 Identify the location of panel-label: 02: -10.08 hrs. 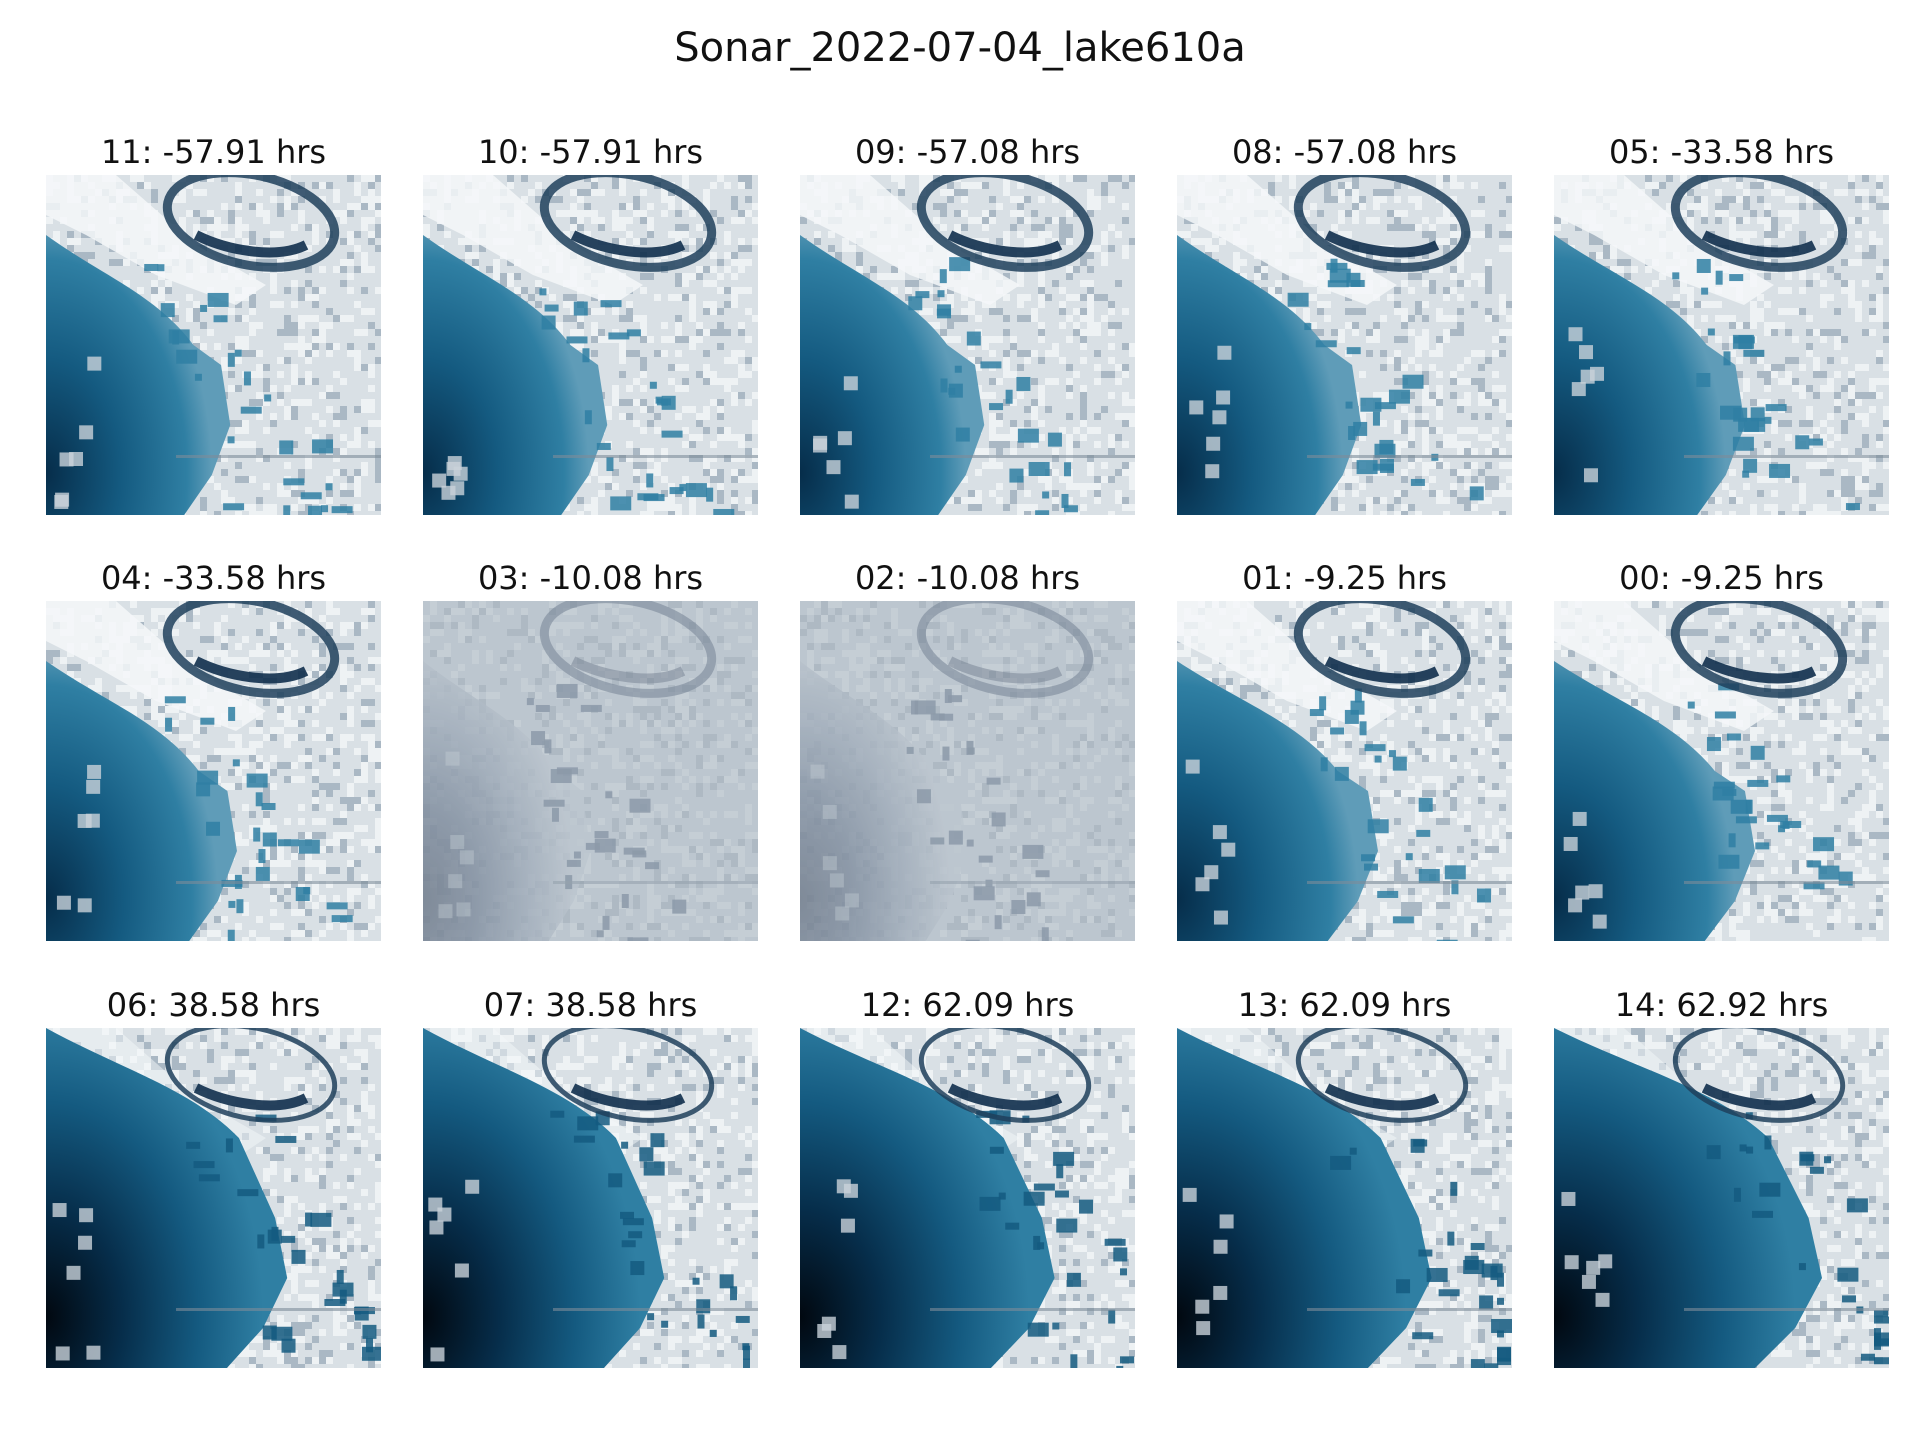
(967, 578).